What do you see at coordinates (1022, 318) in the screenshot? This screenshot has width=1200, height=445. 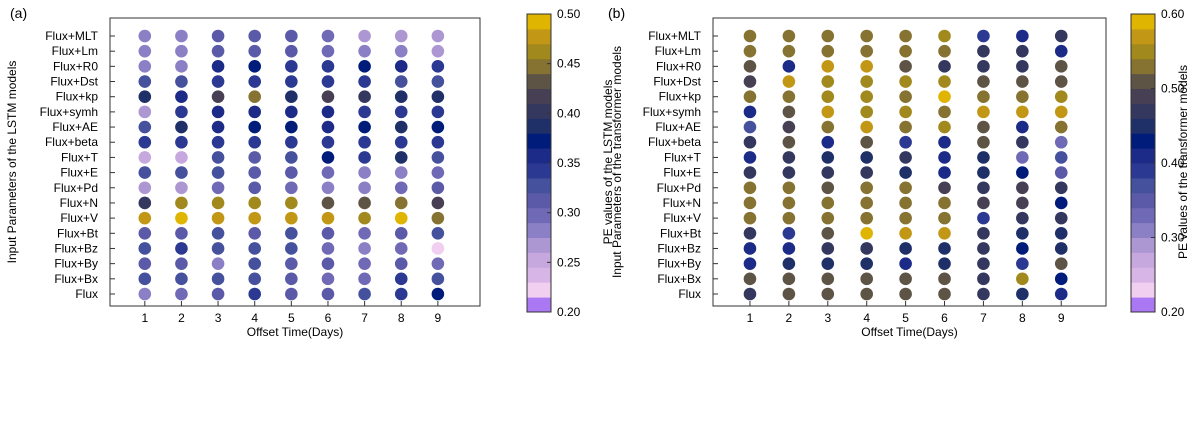 I see `x-tick-label: 8` at bounding box center [1022, 318].